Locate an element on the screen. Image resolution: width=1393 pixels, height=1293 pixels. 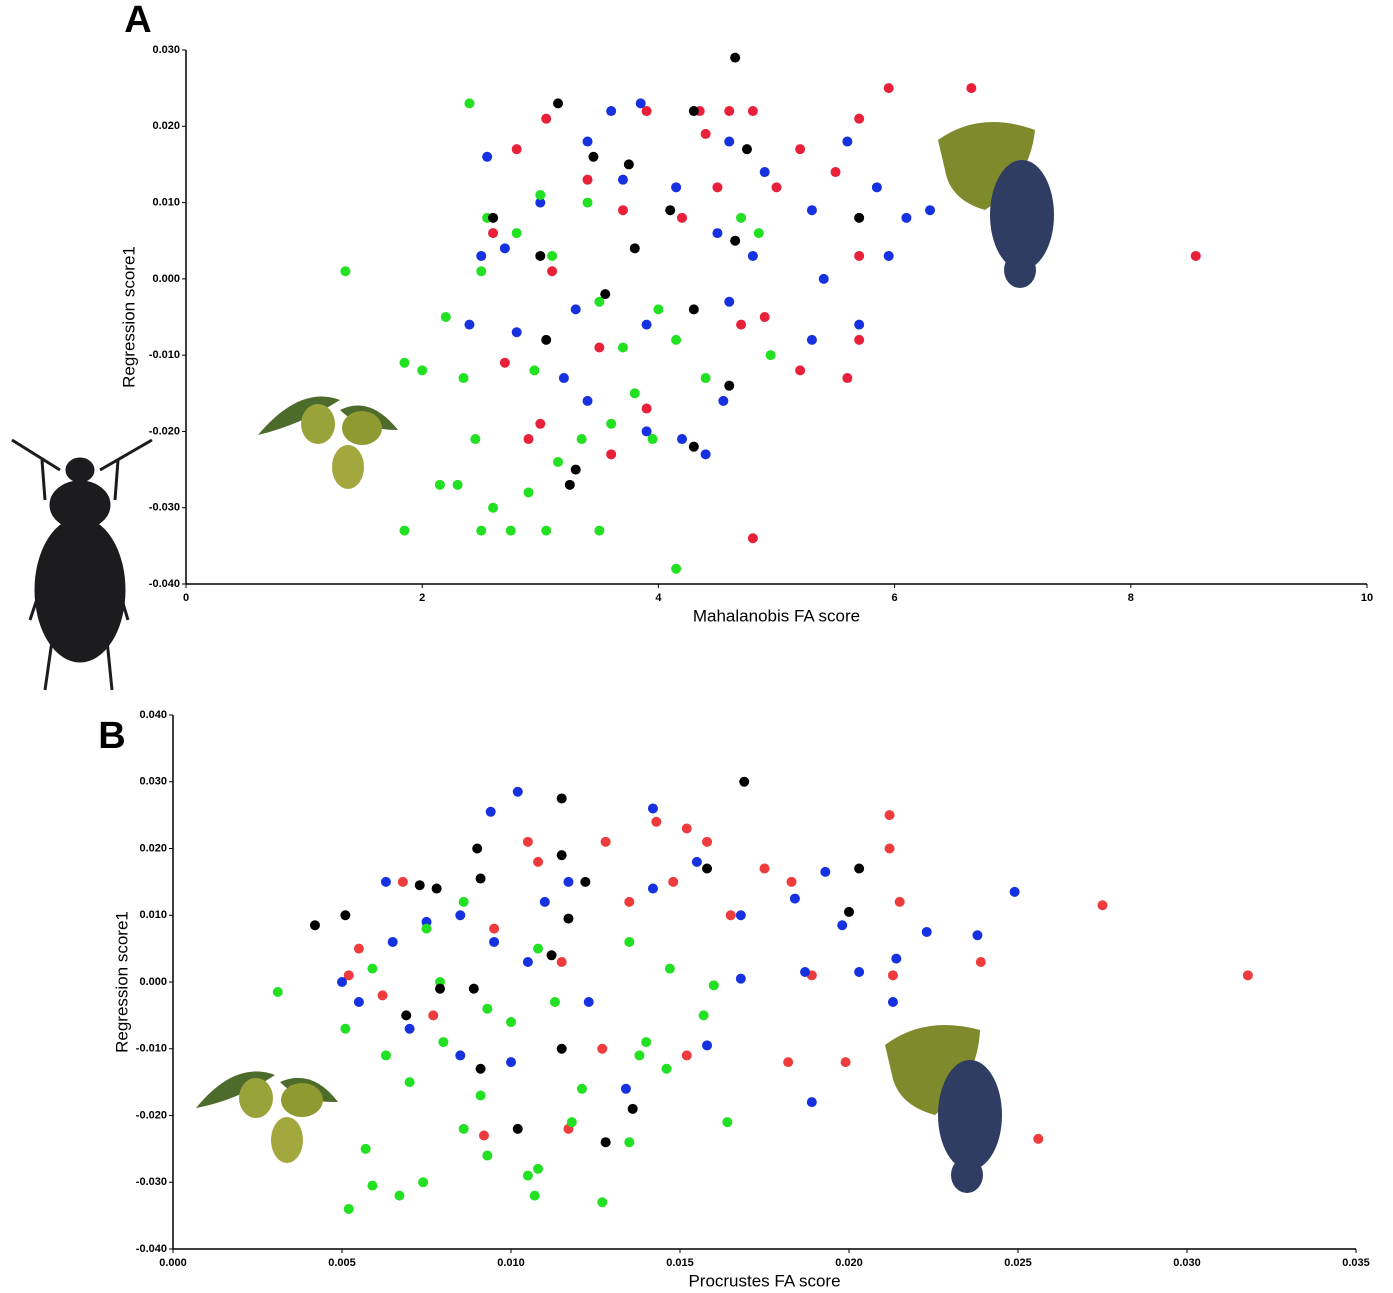
y-tick-label: -0.020 is located at coordinates (151, 1115).